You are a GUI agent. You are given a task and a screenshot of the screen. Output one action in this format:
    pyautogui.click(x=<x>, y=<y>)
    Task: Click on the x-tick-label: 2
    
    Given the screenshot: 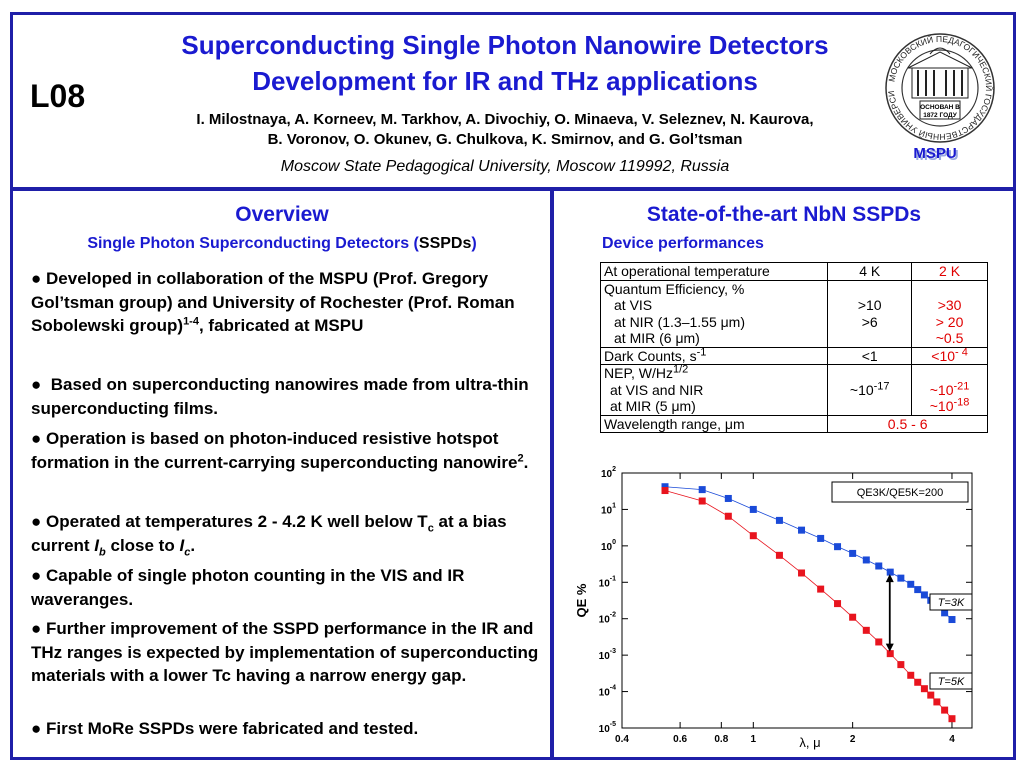 What is the action you would take?
    pyautogui.click(x=853, y=739)
    